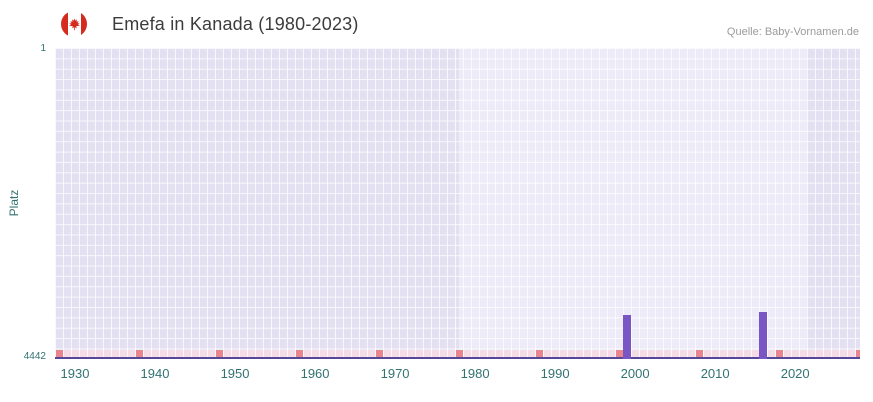 This screenshot has height=402, width=873. What do you see at coordinates (603, 353) in the screenshot?
I see `strip-cell-1996` at bounding box center [603, 353].